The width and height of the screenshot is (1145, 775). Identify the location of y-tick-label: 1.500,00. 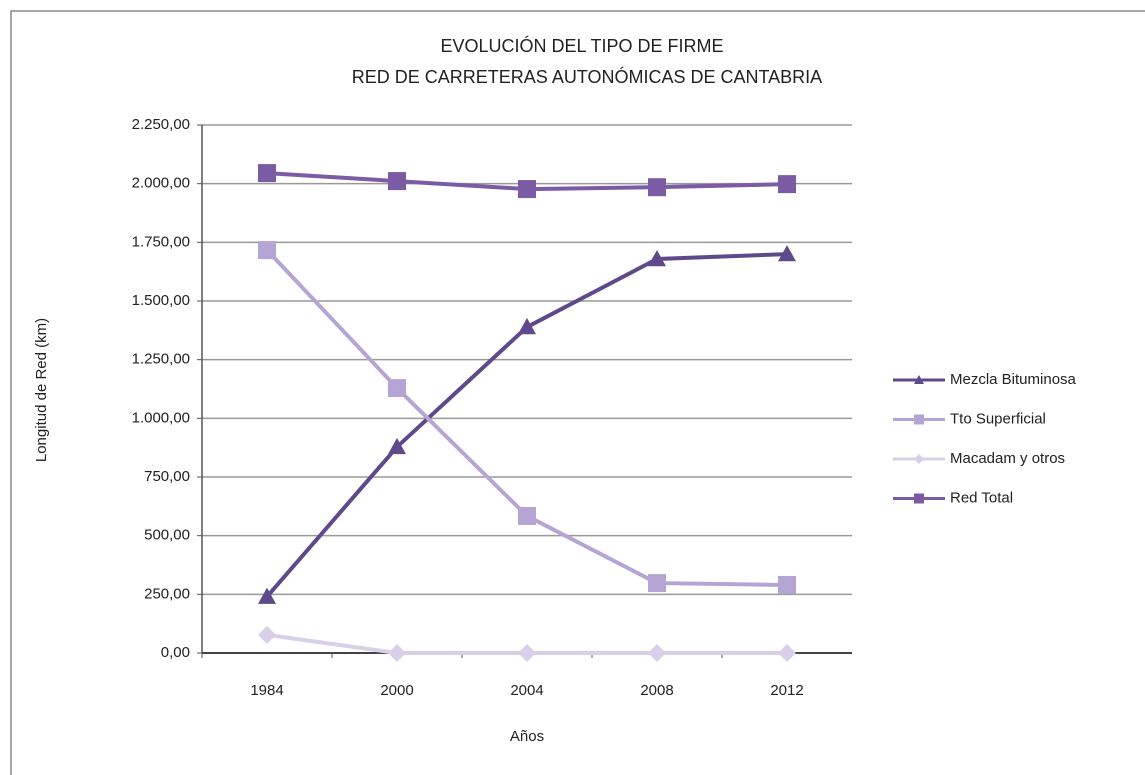
(161, 300).